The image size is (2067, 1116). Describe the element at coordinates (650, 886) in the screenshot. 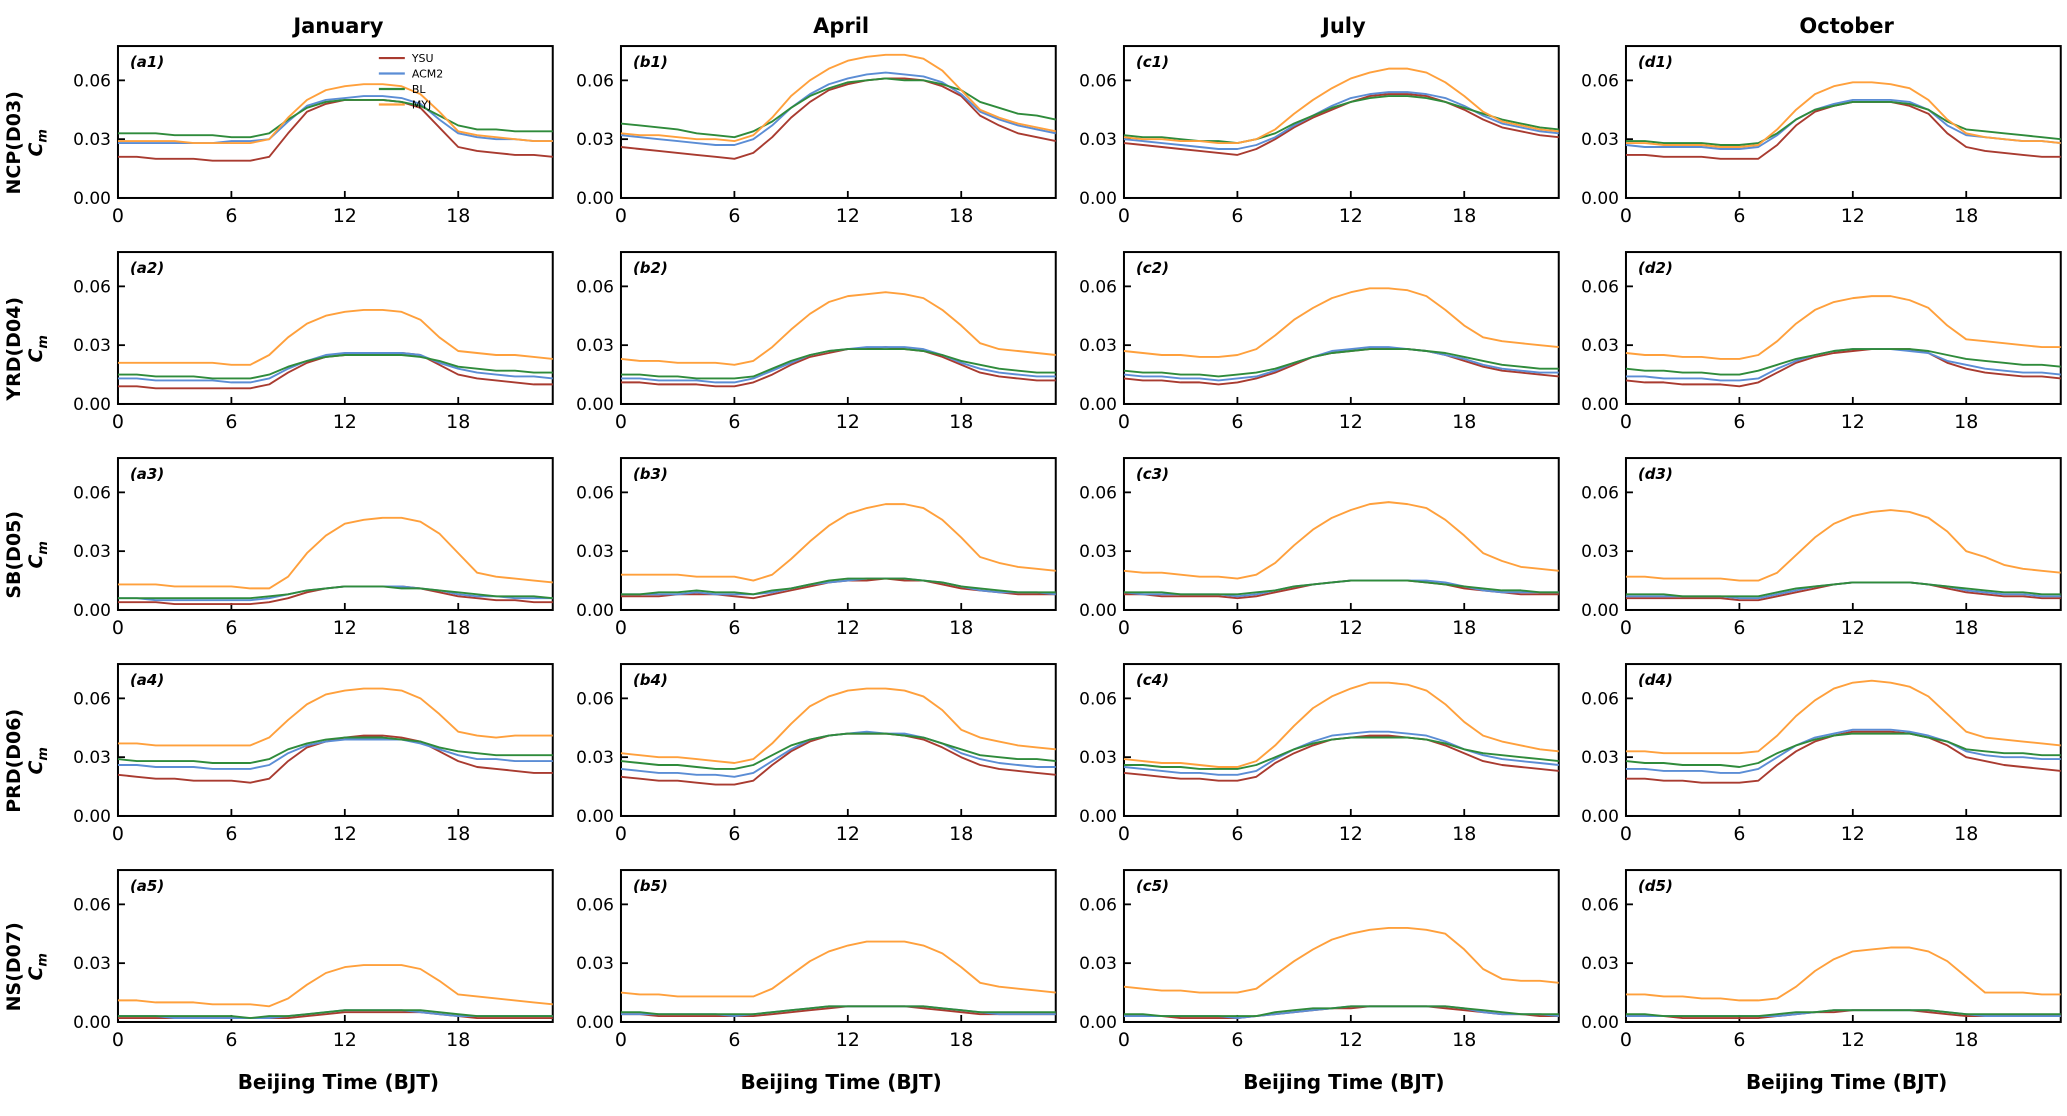

I see `panel-label: (b5)` at that location.